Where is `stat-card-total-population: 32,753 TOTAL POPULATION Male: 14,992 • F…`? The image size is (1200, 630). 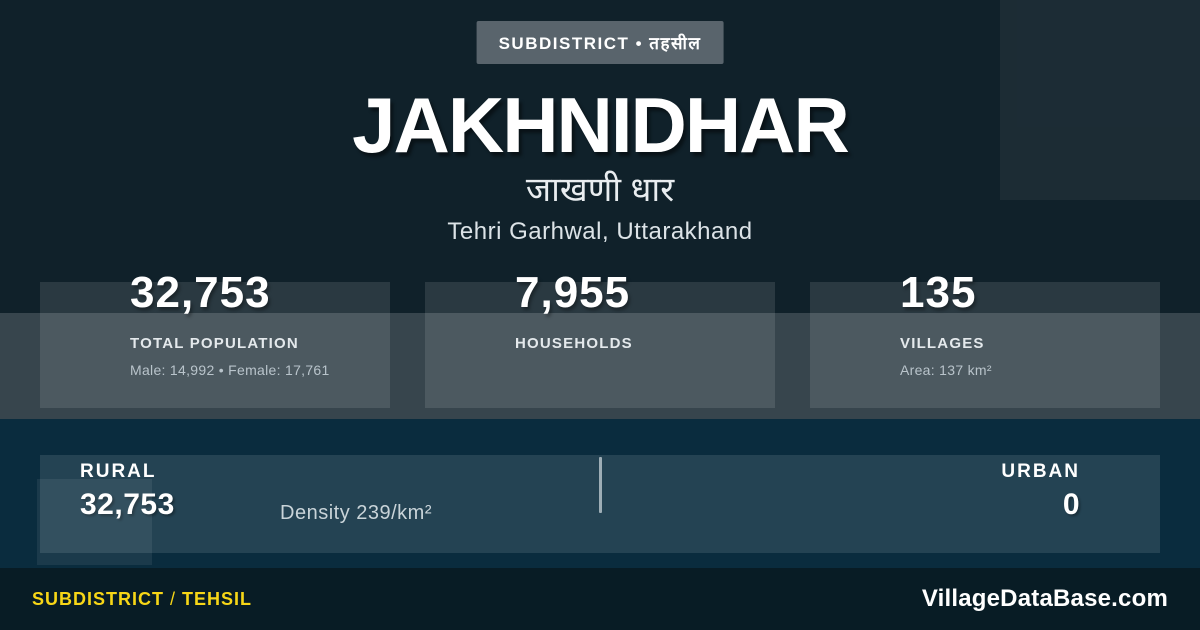 stat-card-total-population: 32,753 TOTAL POPULATION Male: 14,992 • F… is located at coordinates (215, 338).